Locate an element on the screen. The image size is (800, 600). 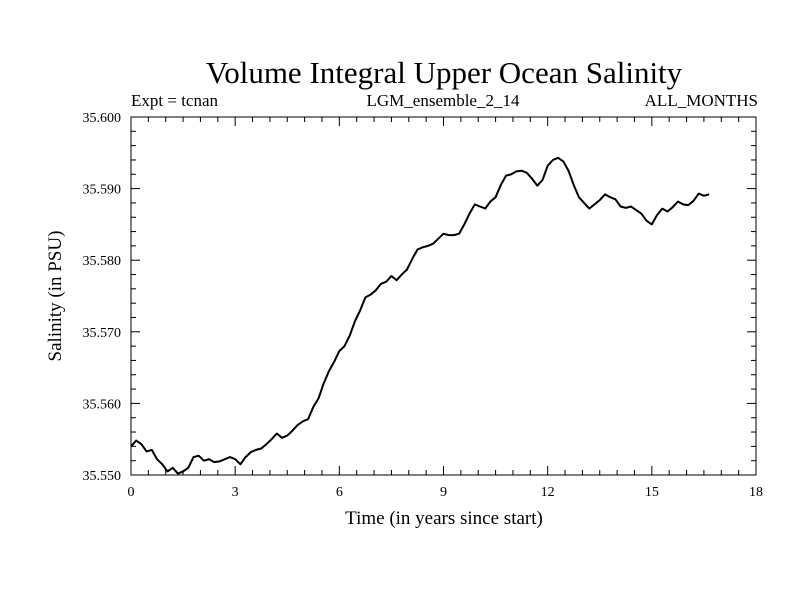
x-tick-label: 9 is located at coordinates (443, 492).